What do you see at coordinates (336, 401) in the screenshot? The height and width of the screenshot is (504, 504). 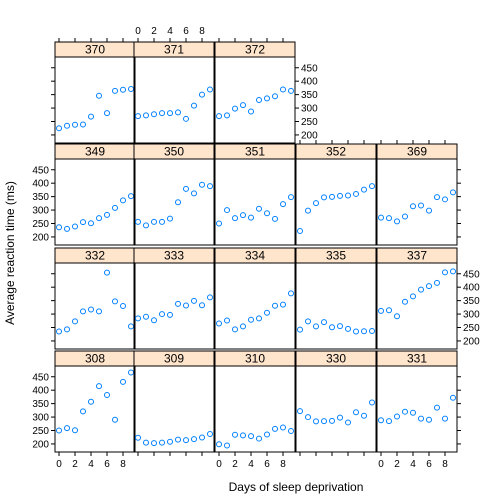 I see `panel-330: 330` at bounding box center [336, 401].